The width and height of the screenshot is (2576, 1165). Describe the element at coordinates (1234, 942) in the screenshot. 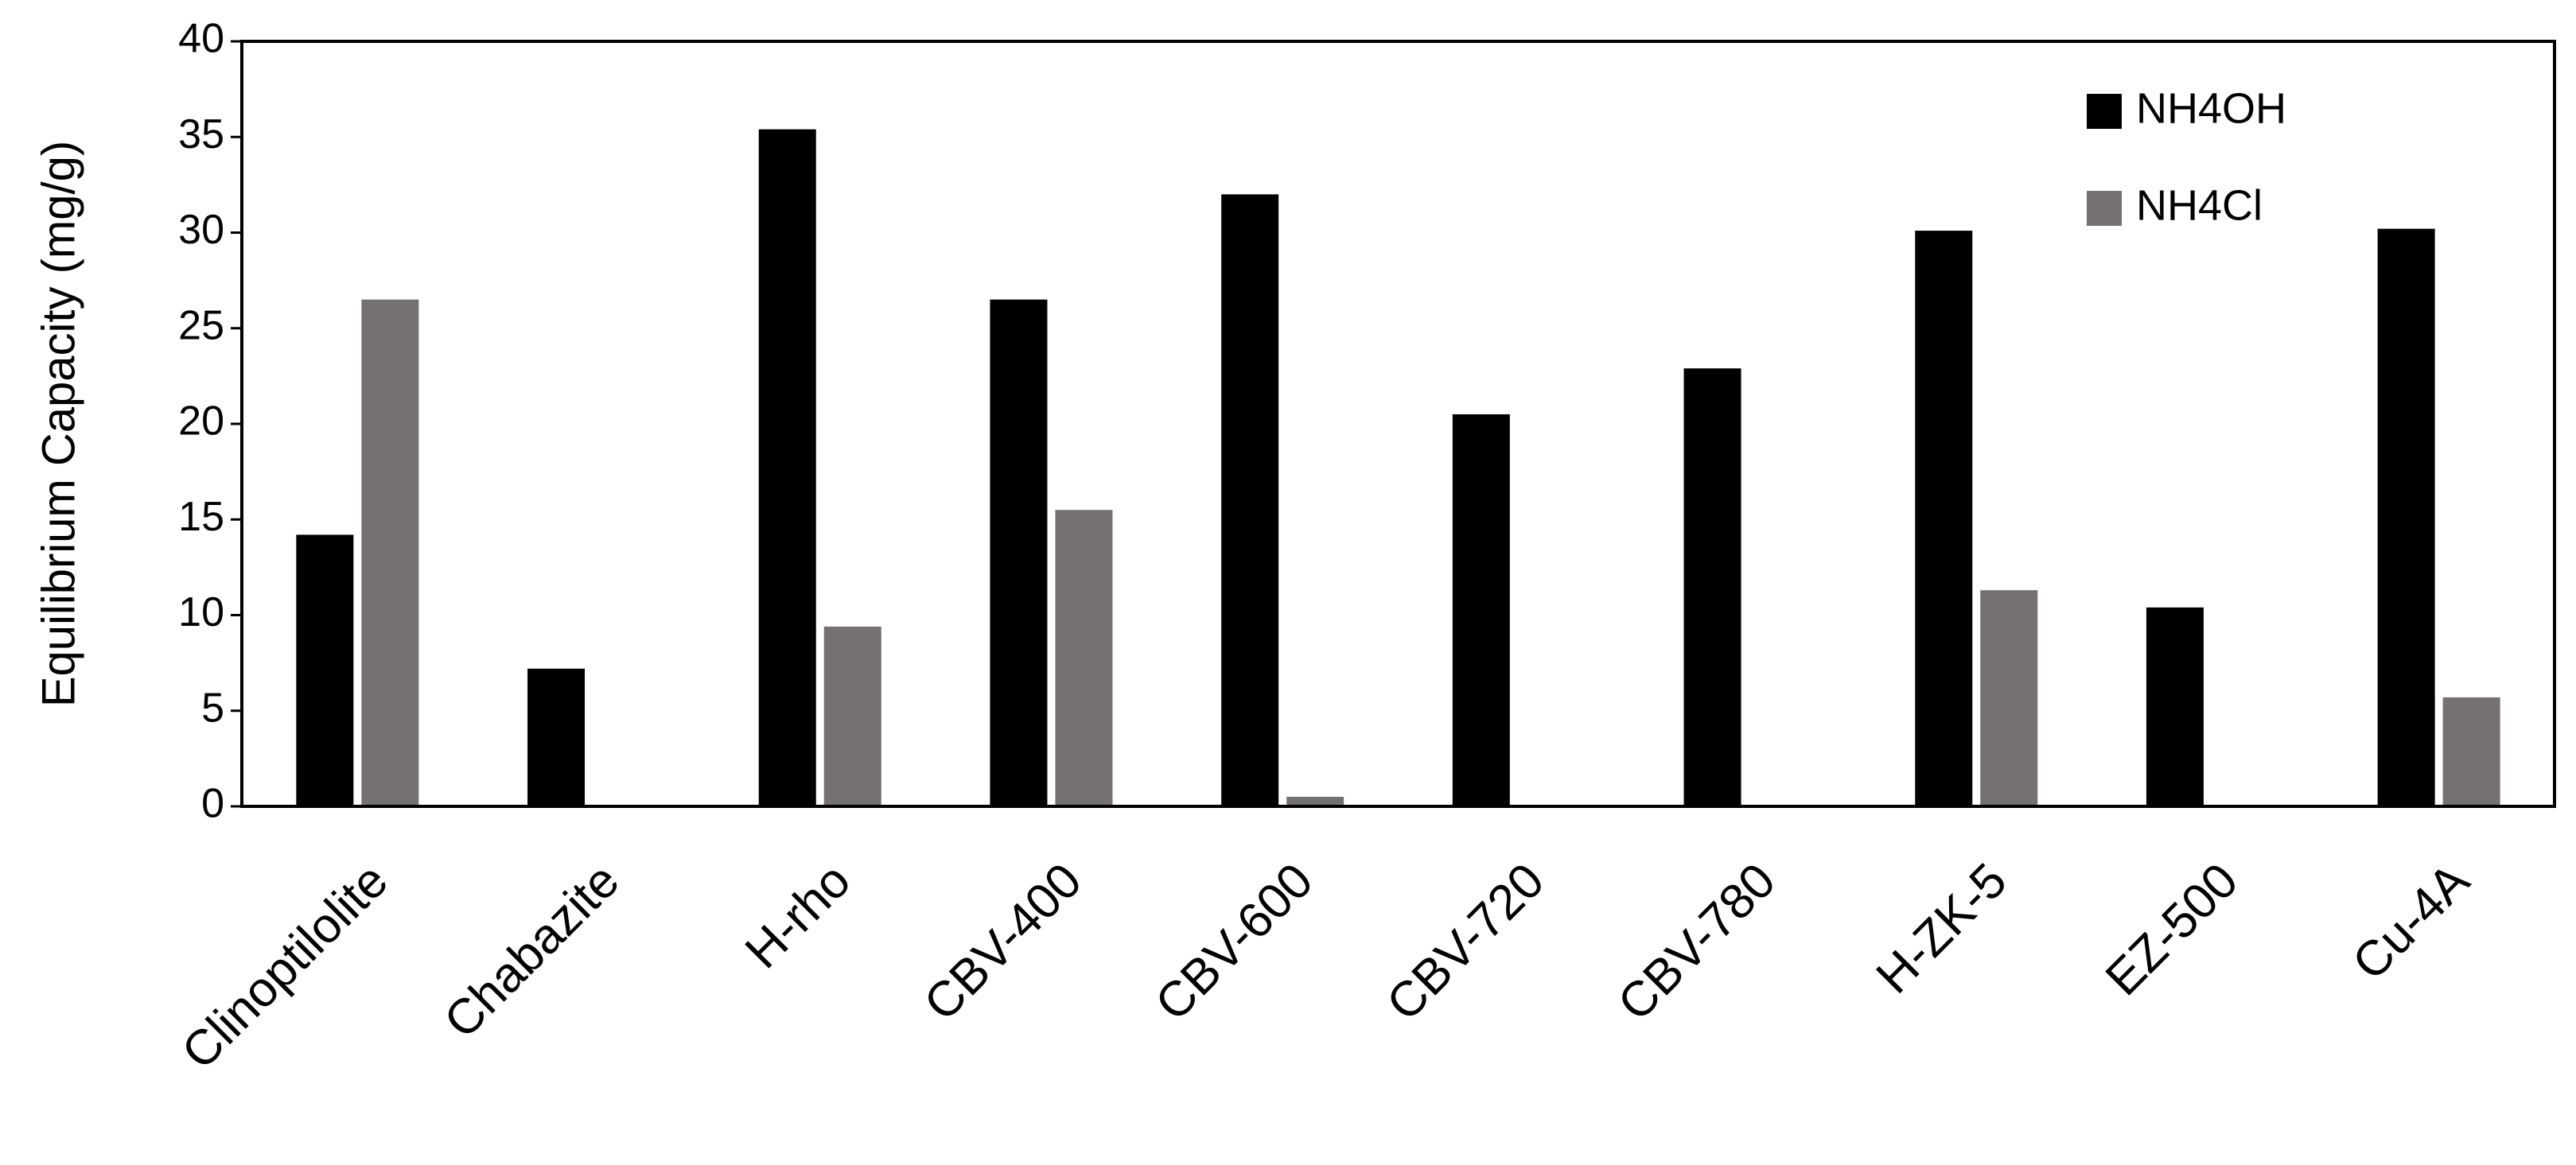

I see `x-tick-label: CBV-600` at that location.